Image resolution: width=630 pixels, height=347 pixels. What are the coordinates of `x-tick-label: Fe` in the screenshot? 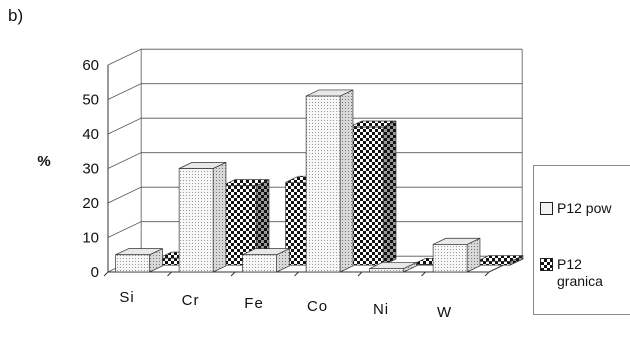 It's located at (254, 303).